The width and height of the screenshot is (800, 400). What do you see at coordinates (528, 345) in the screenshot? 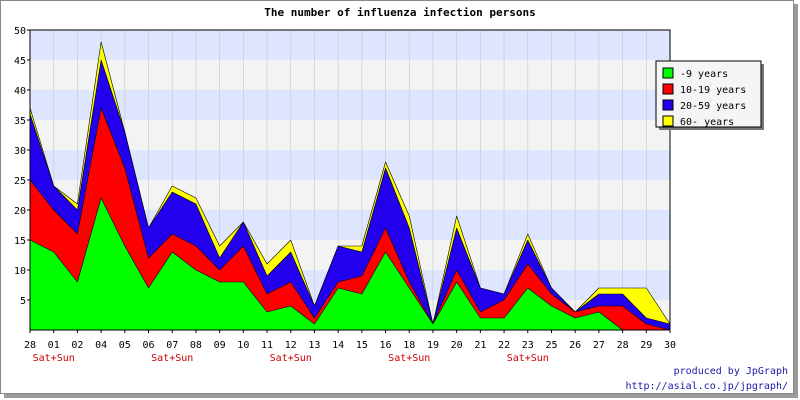
I see `x-tick-label: 23` at bounding box center [528, 345].